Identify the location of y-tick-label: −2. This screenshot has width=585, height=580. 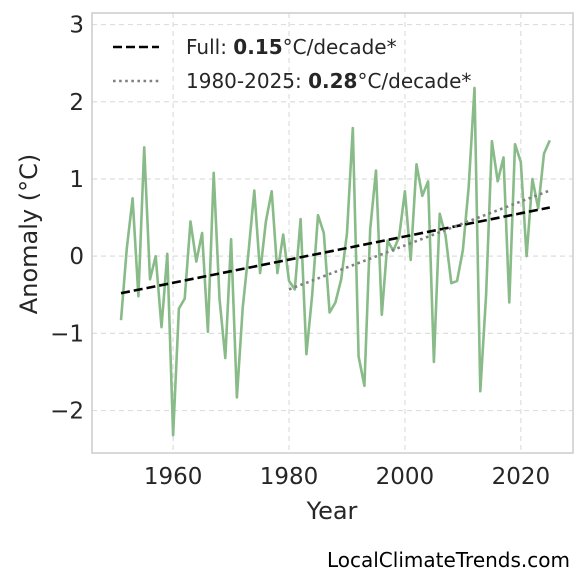
(67, 412).